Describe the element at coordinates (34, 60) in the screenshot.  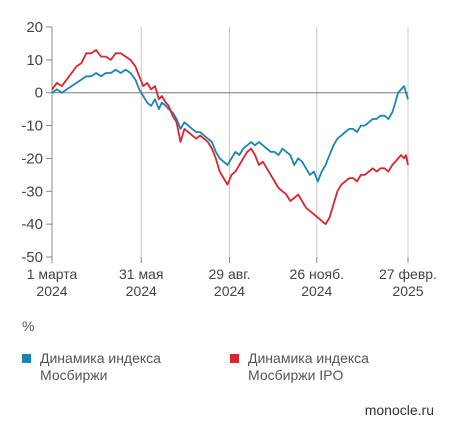
I see `y-tick-label: 10` at that location.